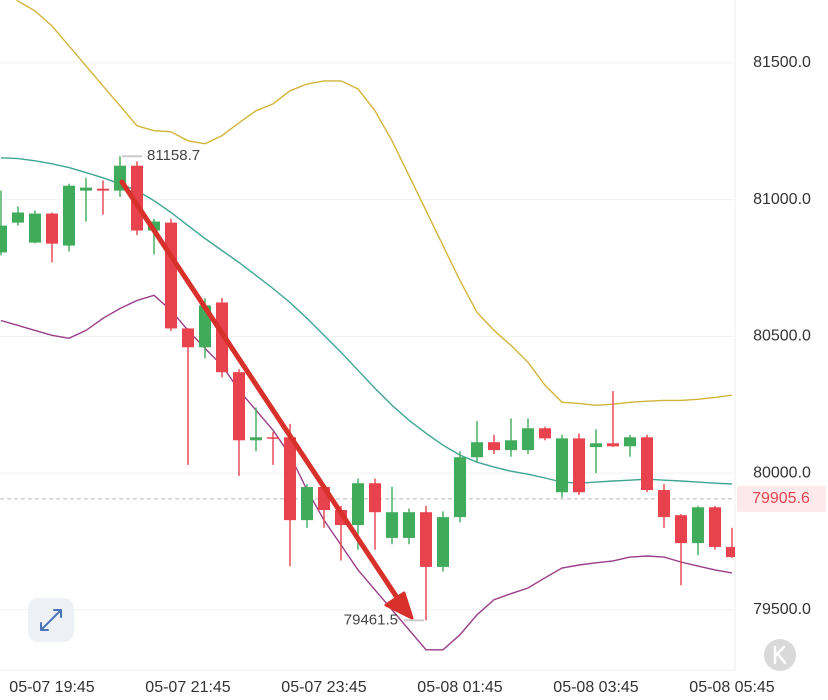  I want to click on x-tick-label: 05-08 01:45, so click(460, 687).